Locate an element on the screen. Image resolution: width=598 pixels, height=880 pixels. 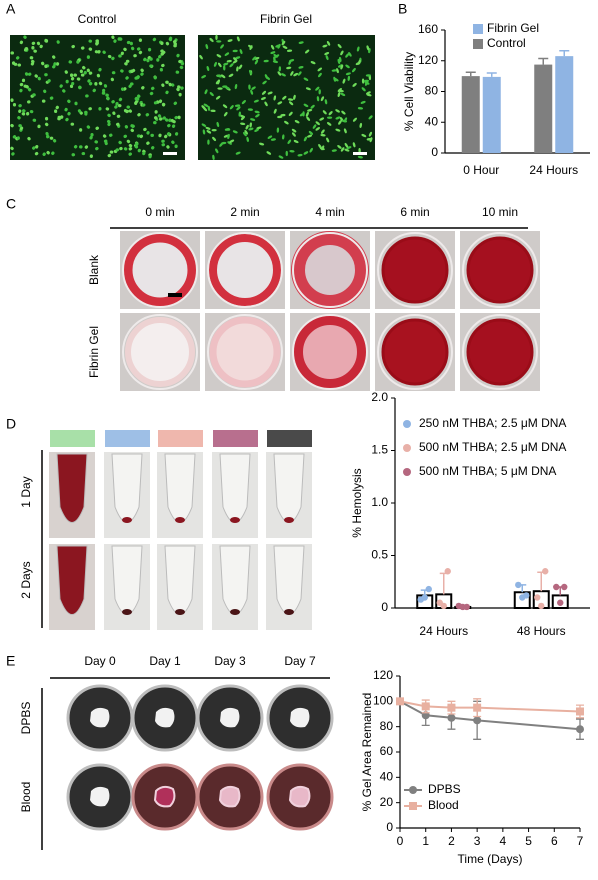
y-tick-label: 0 is located at coordinates (434, 152).